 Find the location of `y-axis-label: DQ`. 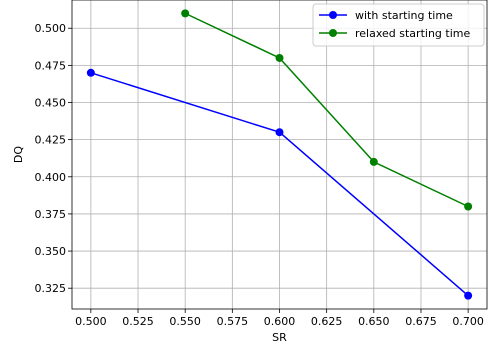

y-axis-label: DQ is located at coordinates (18, 154).